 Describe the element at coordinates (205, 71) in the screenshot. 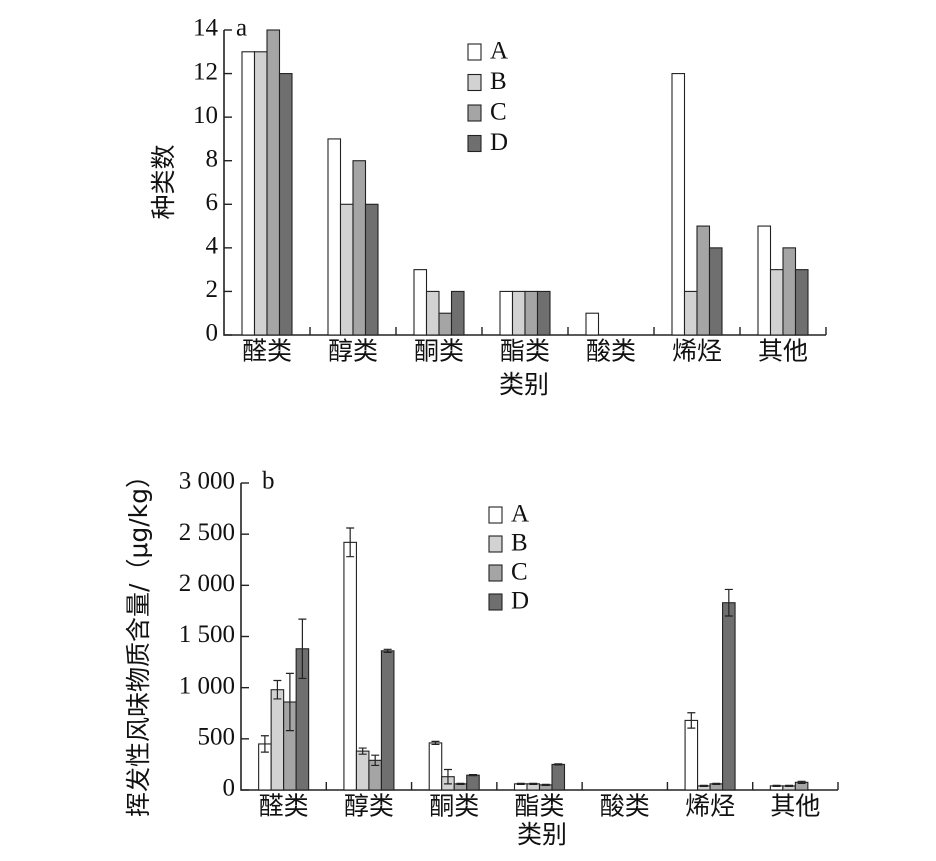

I see `y-tick-label: 12` at that location.